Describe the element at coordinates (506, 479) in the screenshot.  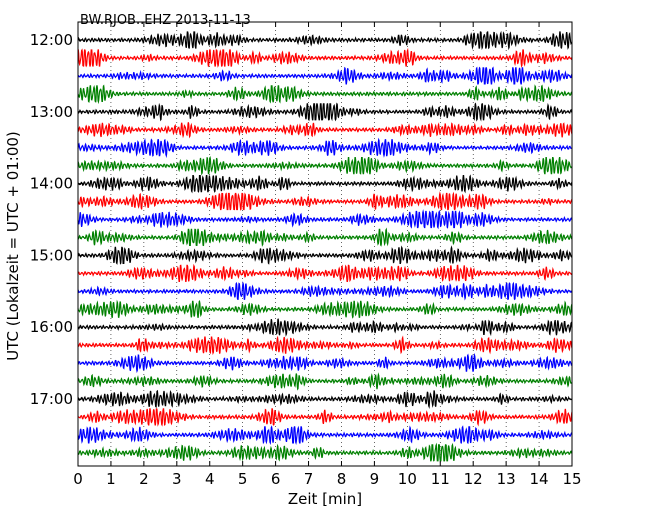
I see `x-tick-label: 13` at that location.